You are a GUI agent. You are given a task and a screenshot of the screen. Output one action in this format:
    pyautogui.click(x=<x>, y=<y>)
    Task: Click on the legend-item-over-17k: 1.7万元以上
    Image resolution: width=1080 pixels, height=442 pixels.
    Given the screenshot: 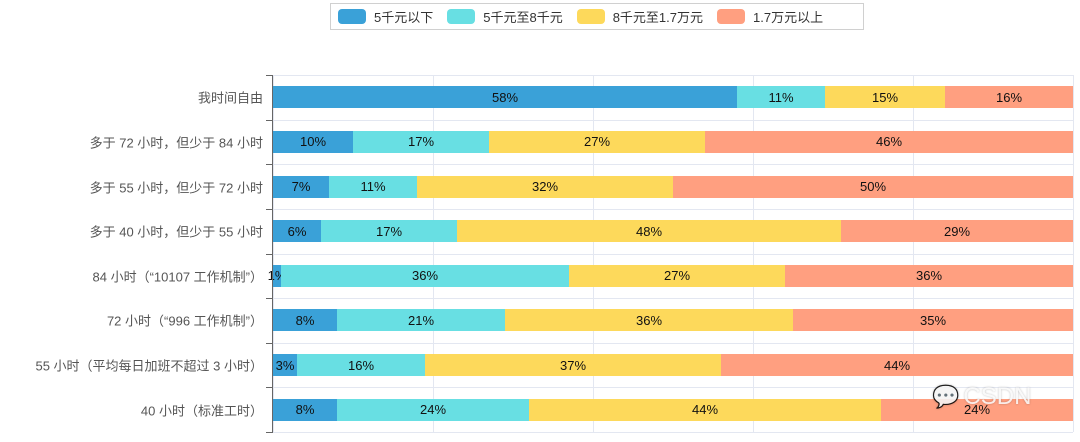 What is the action you would take?
    pyautogui.click(x=770, y=16)
    